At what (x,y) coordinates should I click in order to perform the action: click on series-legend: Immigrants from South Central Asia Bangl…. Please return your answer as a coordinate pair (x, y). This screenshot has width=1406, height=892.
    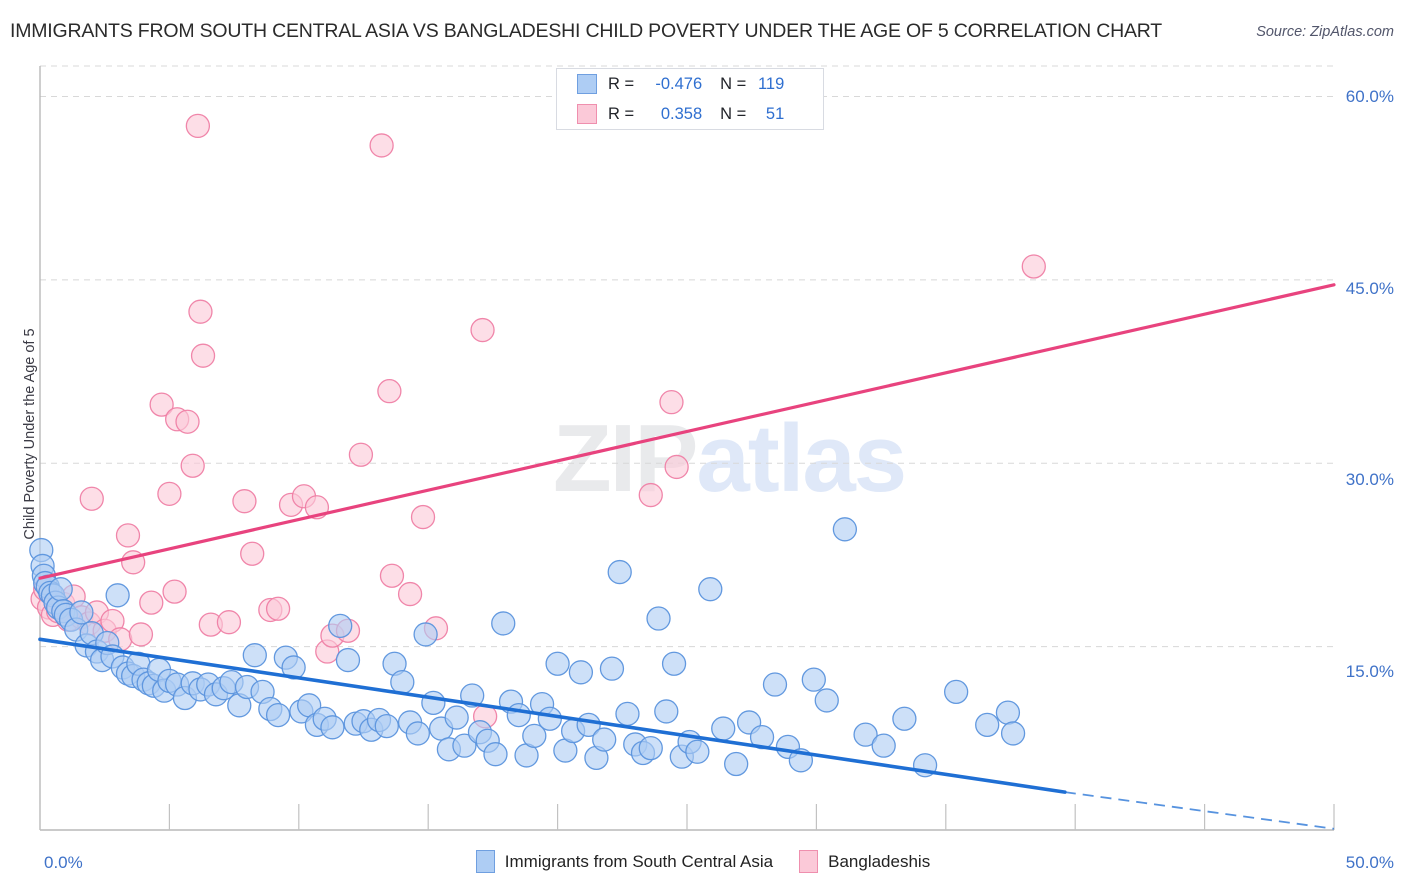
    Looking at the image, I should click on (703, 861).